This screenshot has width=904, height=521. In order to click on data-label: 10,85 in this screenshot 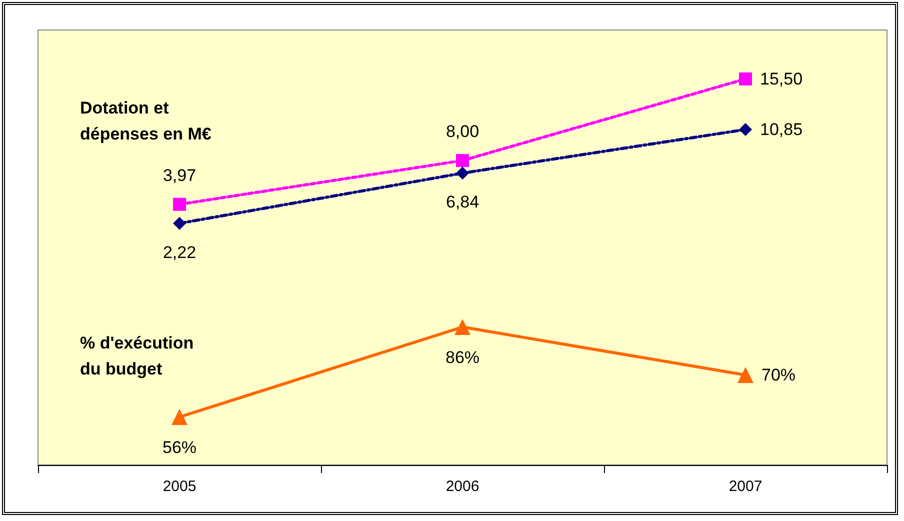, I will do `click(781, 130)`.